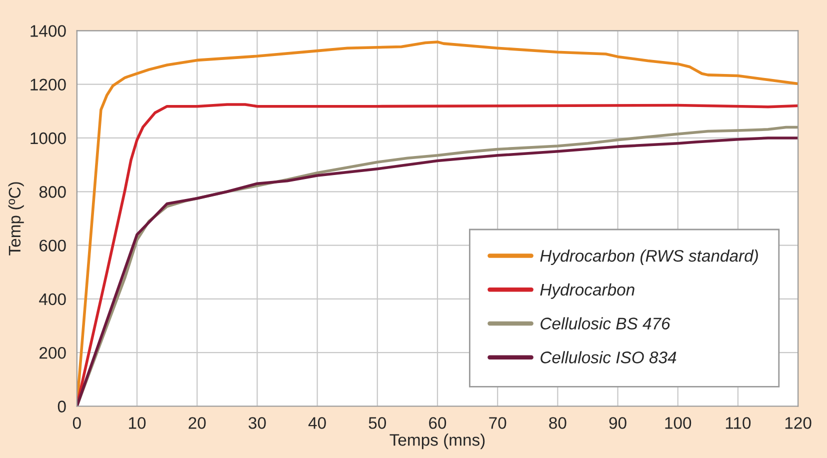 The height and width of the screenshot is (458, 827). What do you see at coordinates (52, 299) in the screenshot?
I see `y-tick-label: 400` at bounding box center [52, 299].